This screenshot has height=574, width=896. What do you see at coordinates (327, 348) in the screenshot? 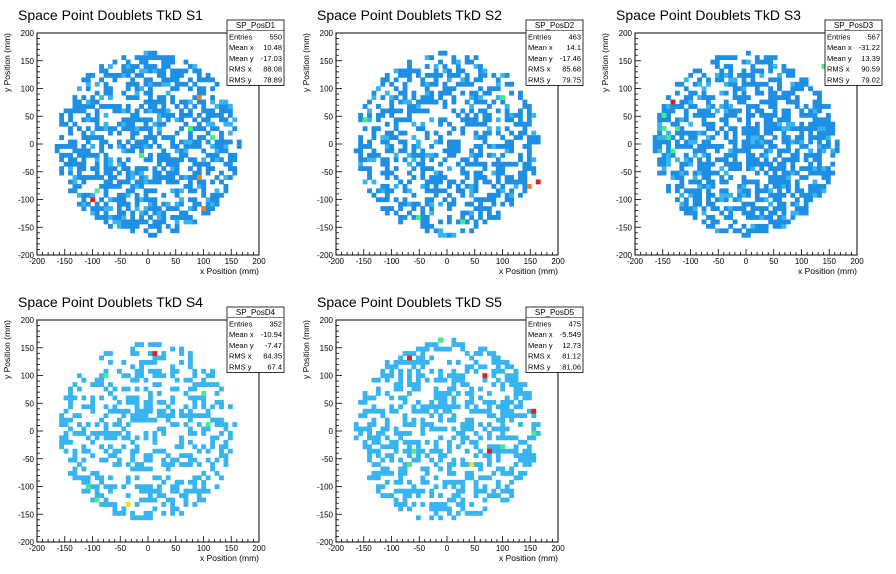
I see `y-tick-label: 150` at bounding box center [327, 348].